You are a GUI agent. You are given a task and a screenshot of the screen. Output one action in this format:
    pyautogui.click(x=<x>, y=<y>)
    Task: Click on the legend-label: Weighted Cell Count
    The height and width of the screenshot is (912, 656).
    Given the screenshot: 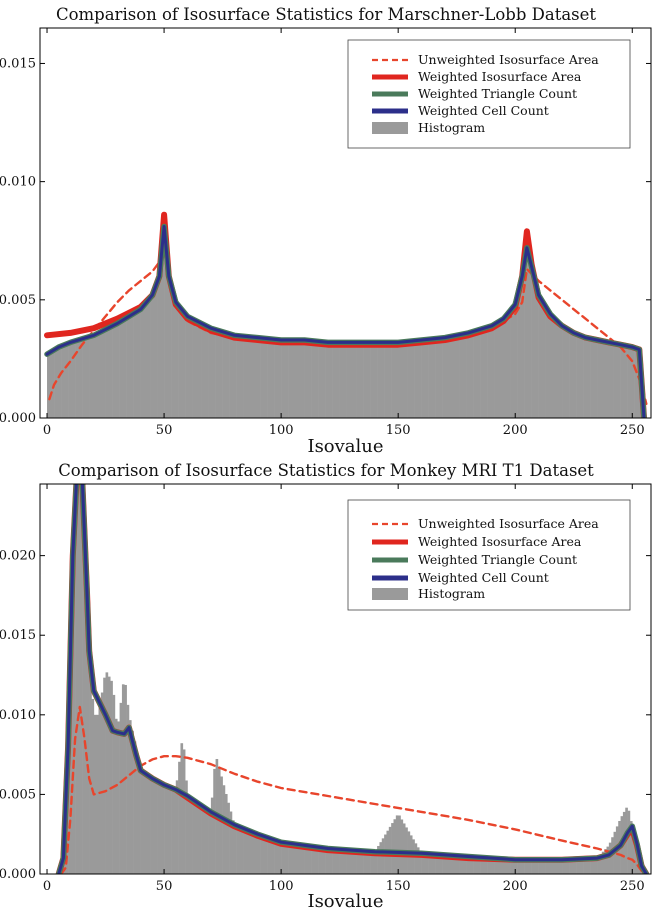 What is the action you would take?
    pyautogui.click(x=483, y=110)
    